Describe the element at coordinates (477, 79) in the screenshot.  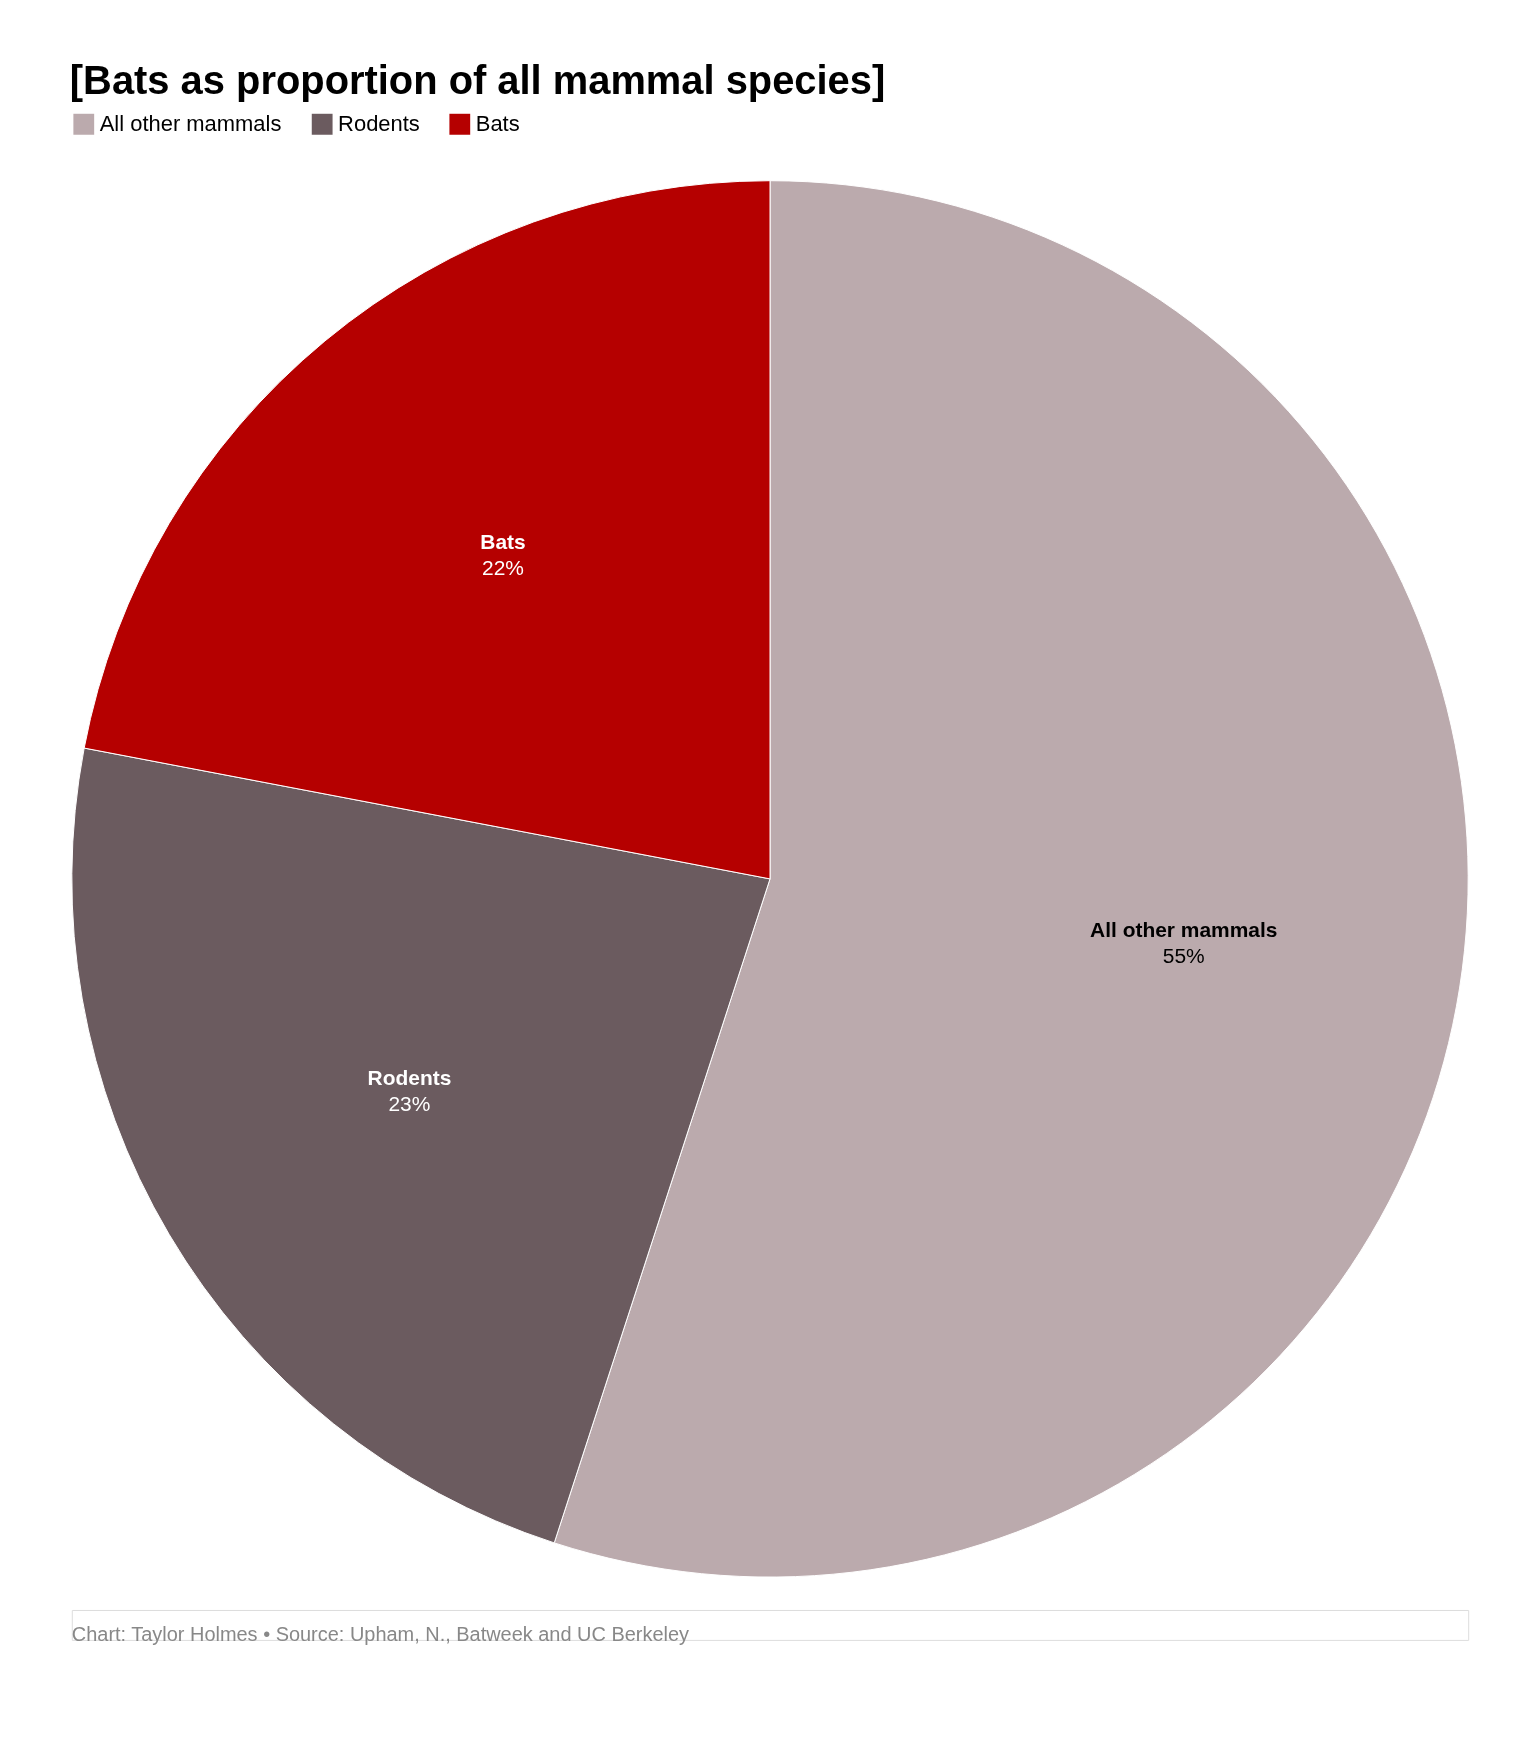
I see `chart-title: [Bats as proportion of all mammal species]` at that location.